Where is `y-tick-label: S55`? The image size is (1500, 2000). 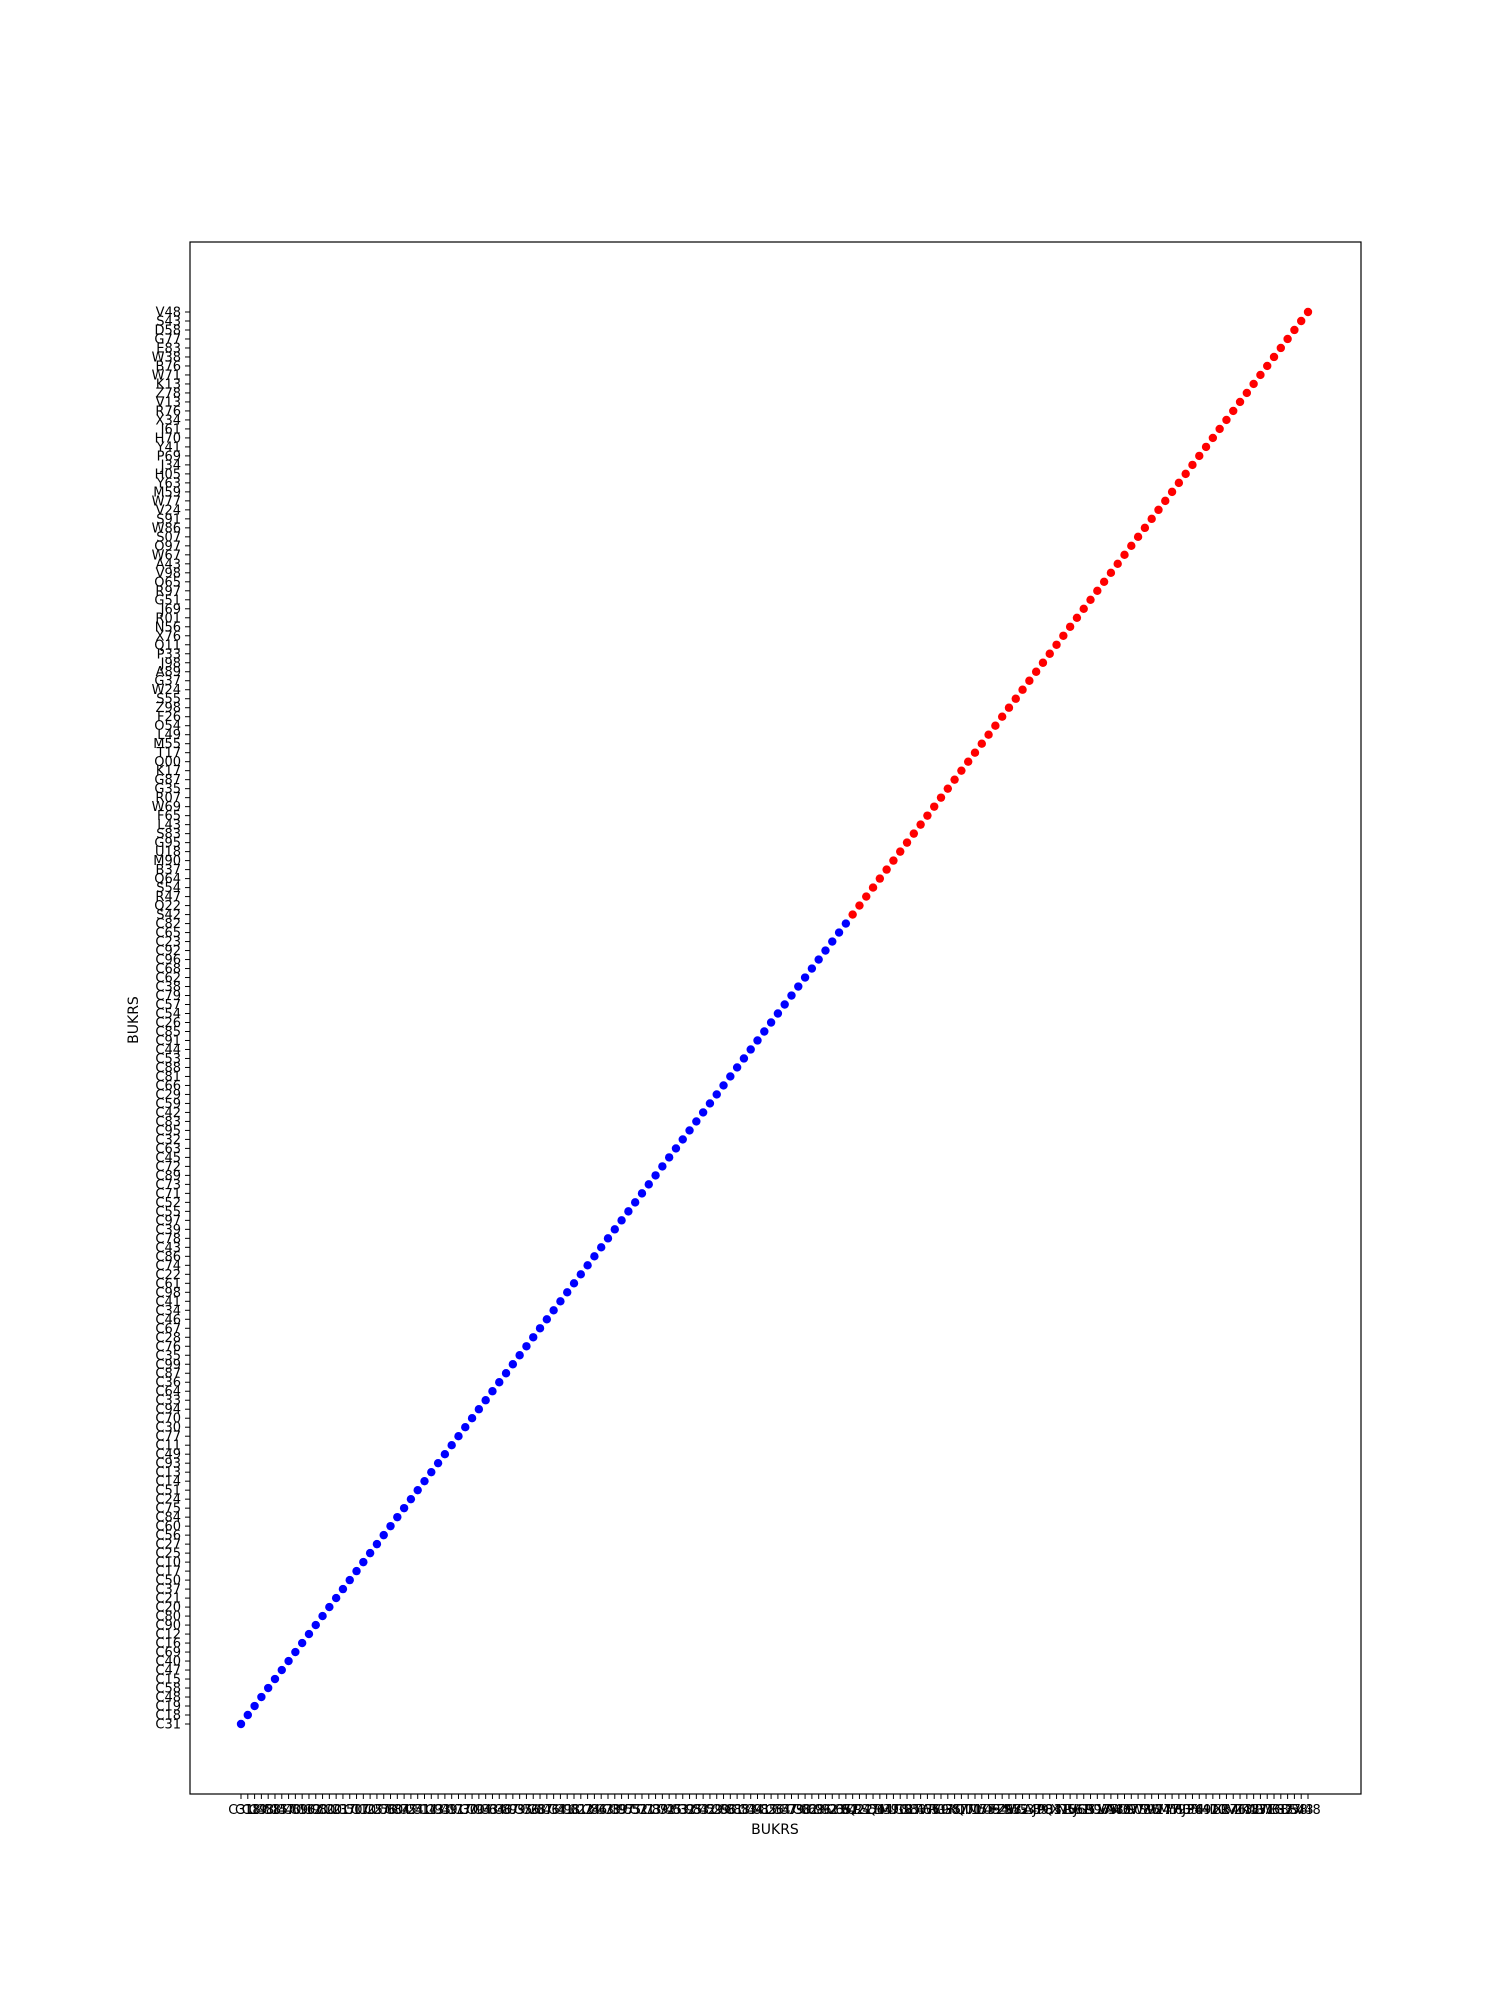
y-tick-label: S55 is located at coordinates (168, 699).